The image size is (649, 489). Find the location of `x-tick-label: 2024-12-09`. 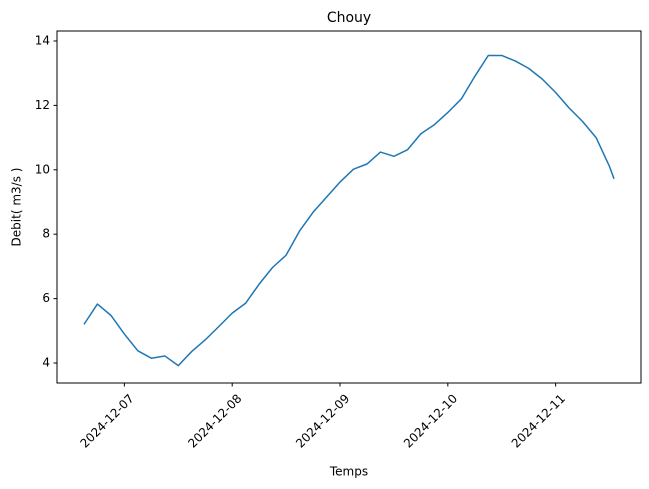

x-tick-label: 2024-12-09 is located at coordinates (322, 420).